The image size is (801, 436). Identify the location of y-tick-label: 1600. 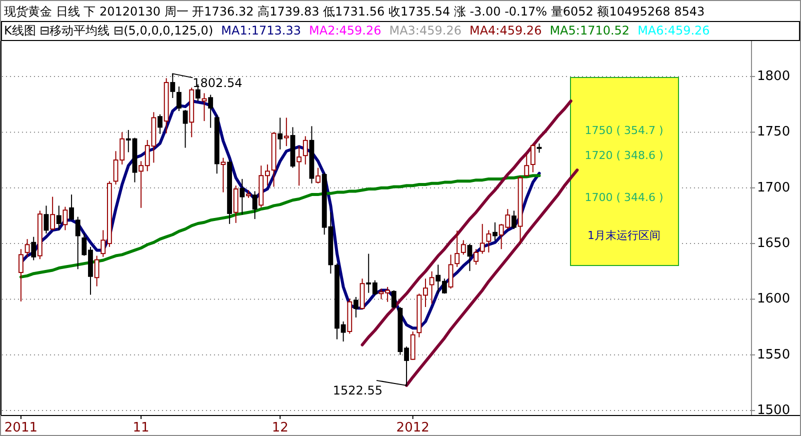
(773, 299).